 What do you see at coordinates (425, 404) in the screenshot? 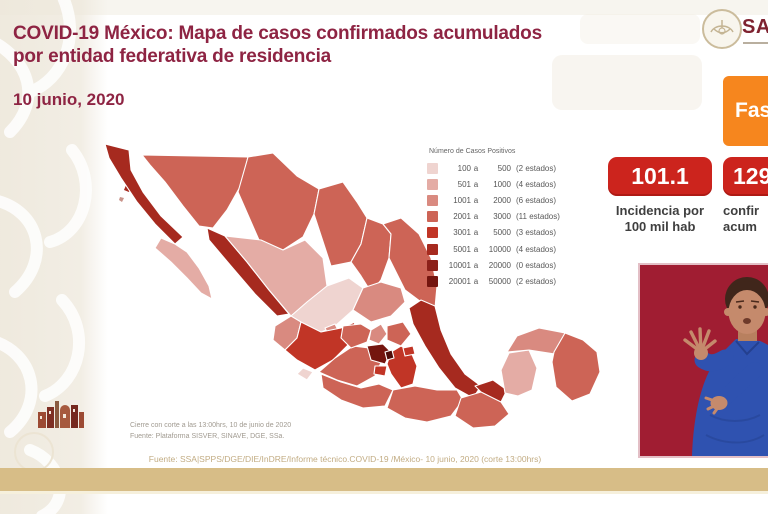
I see `state-oaxaca` at bounding box center [425, 404].